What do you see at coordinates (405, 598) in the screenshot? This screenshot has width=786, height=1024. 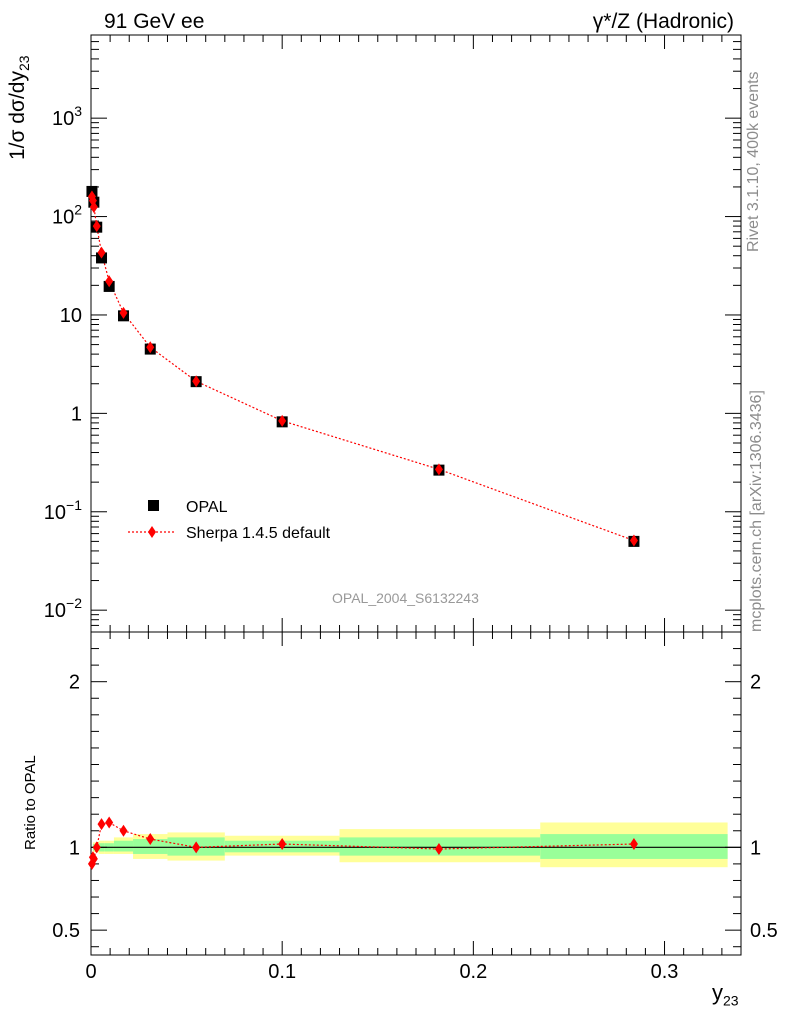 I see `watermark: OPAL_2004_S6132243` at bounding box center [405, 598].